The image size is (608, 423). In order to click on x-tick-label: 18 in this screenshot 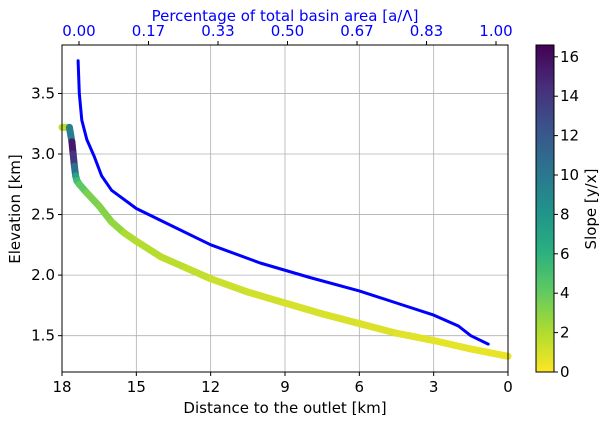, I will do `click(61, 387)`.